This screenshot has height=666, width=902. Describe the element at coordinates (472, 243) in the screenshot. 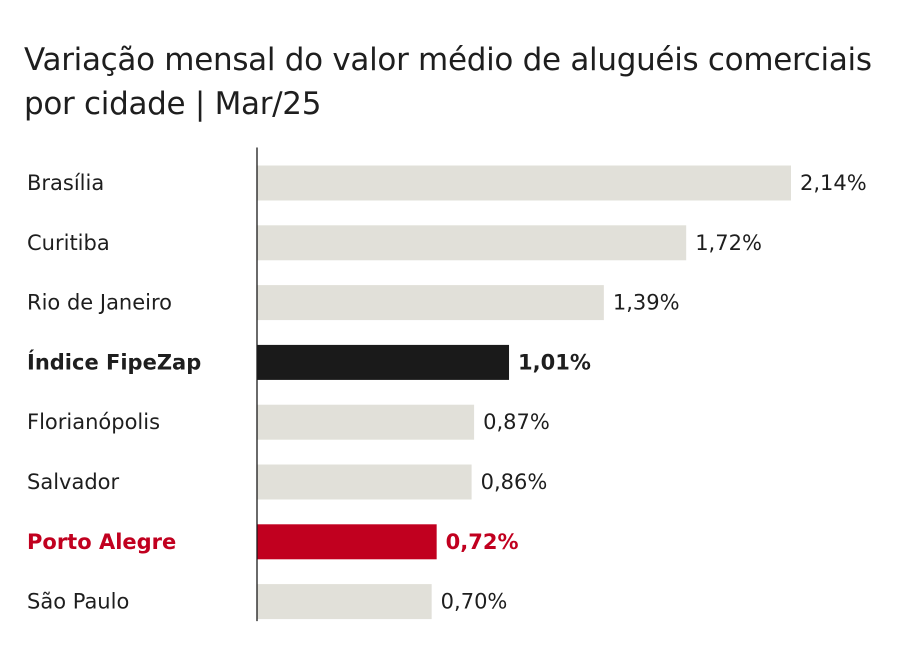

I see `bar-curitiba` at that location.